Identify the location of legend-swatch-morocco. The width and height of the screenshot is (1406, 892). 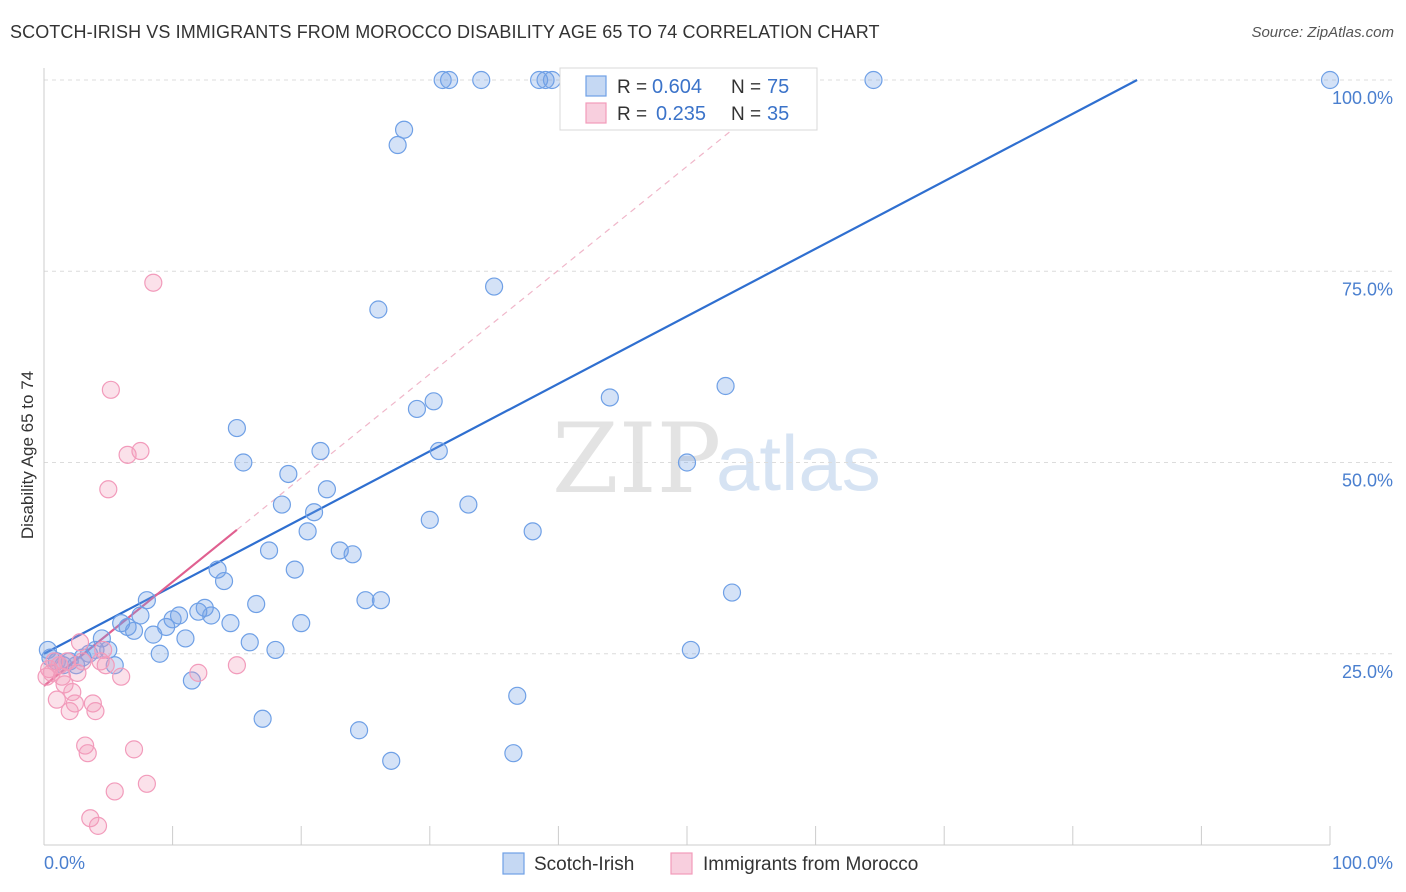
(596, 113).